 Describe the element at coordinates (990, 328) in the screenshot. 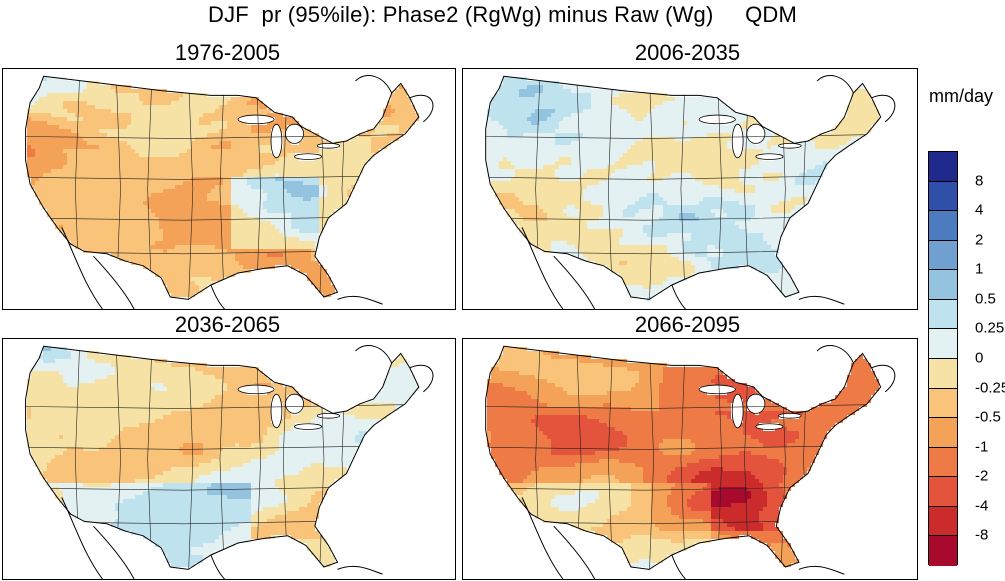

I see `colorbar-tick-label: 0.25` at that location.